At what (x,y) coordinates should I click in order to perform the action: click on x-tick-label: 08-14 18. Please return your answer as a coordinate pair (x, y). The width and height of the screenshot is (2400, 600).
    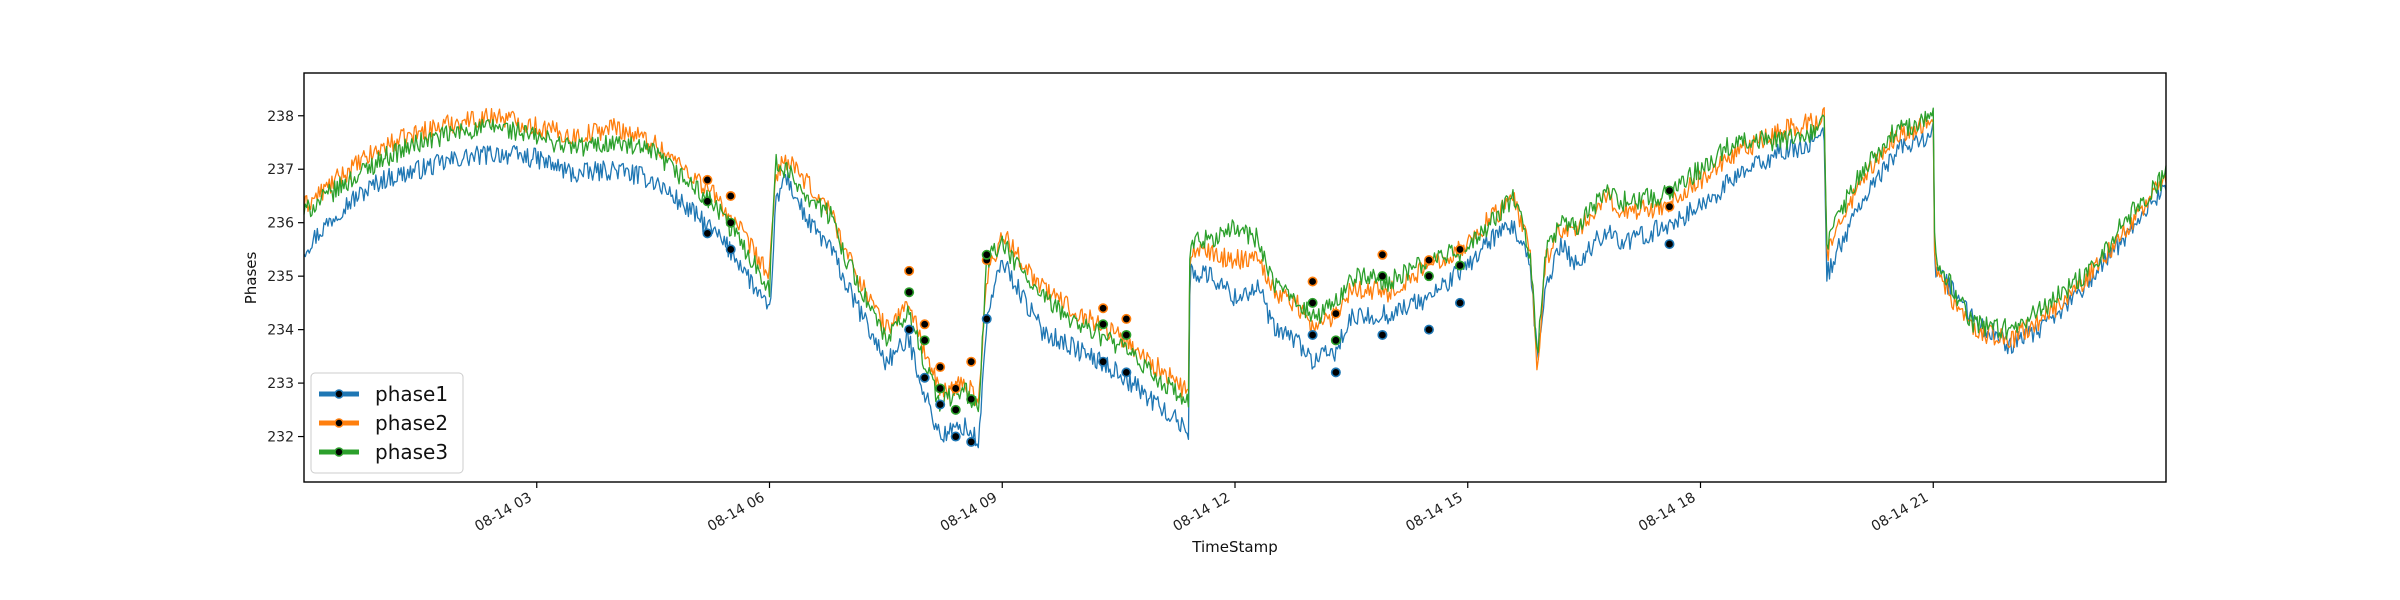
    Looking at the image, I should click on (1667, 512).